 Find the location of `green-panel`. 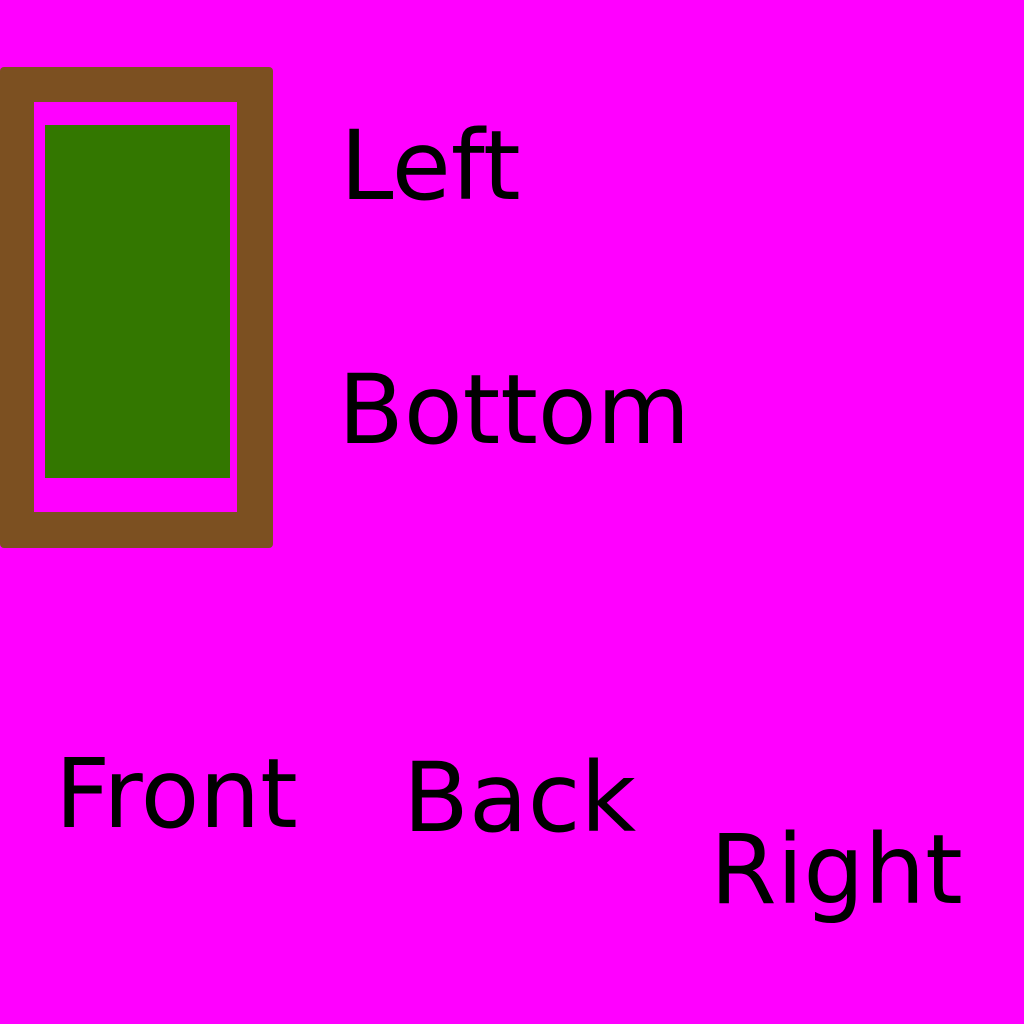

green-panel is located at coordinates (137, 301).